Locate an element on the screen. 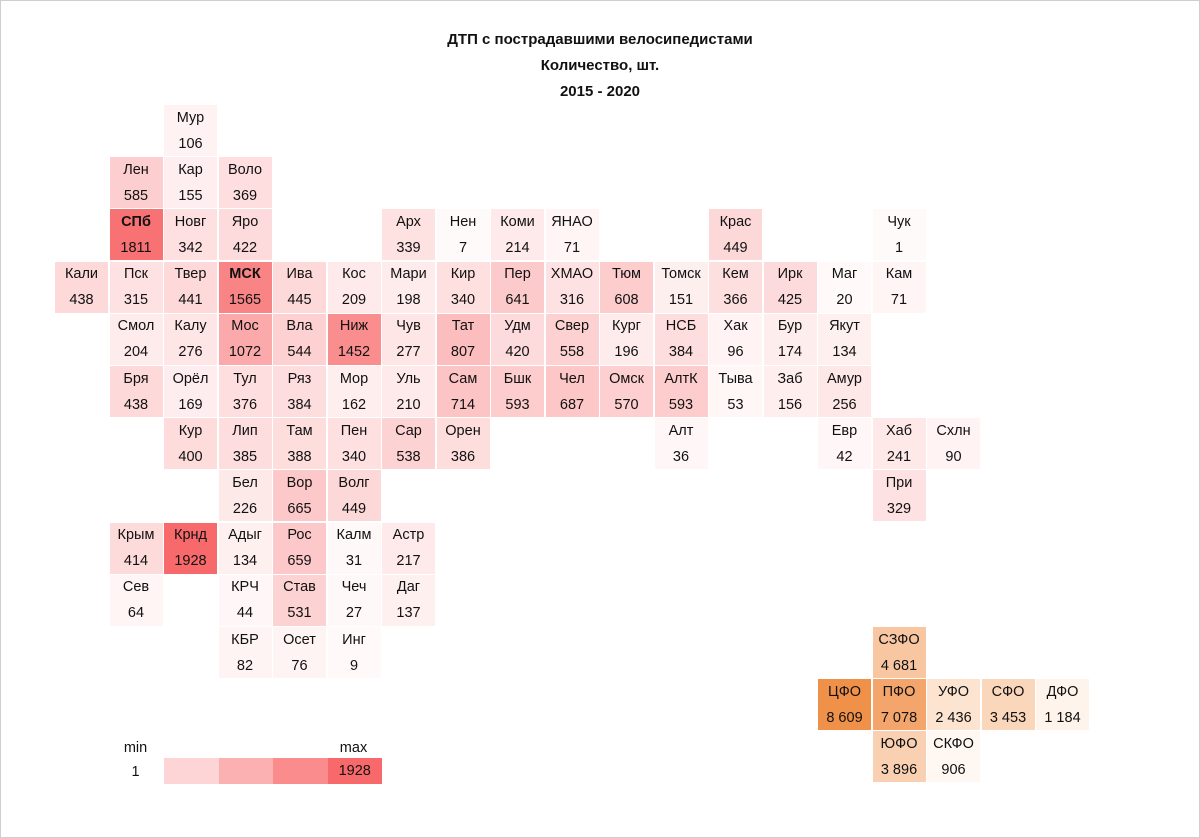  chart-subtitle: Количество, шт. is located at coordinates (600, 65).